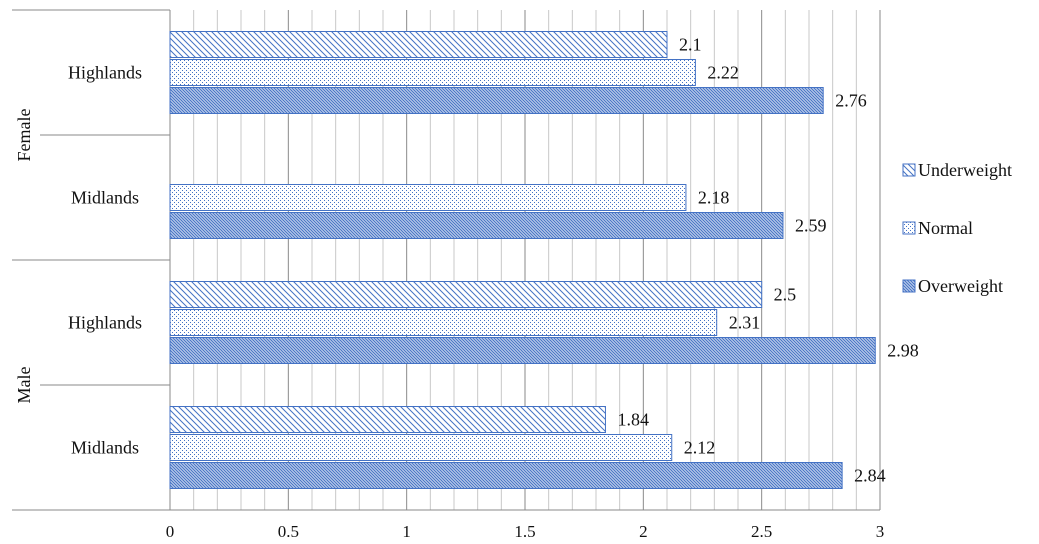  Describe the element at coordinates (690, 45) in the screenshot. I see `data-label: 2.1` at that location.